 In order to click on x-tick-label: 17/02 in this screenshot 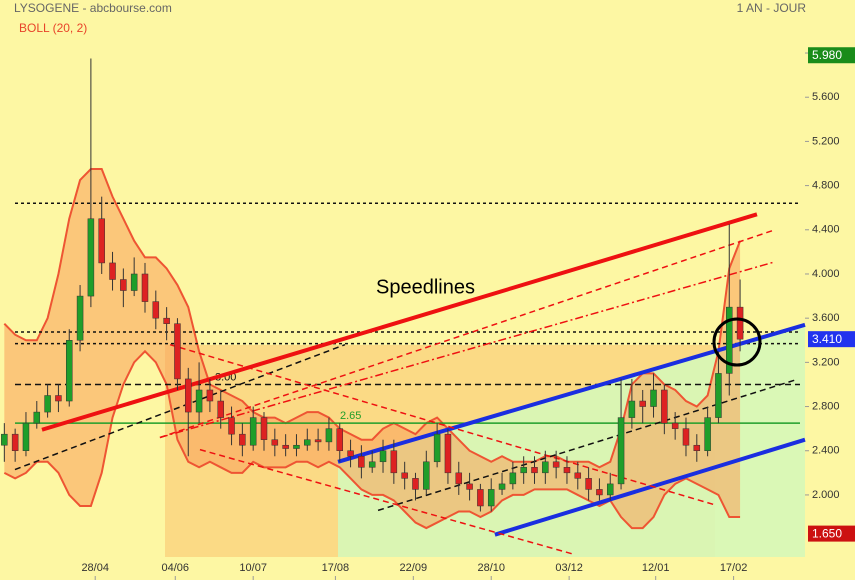, I will do `click(734, 568)`.